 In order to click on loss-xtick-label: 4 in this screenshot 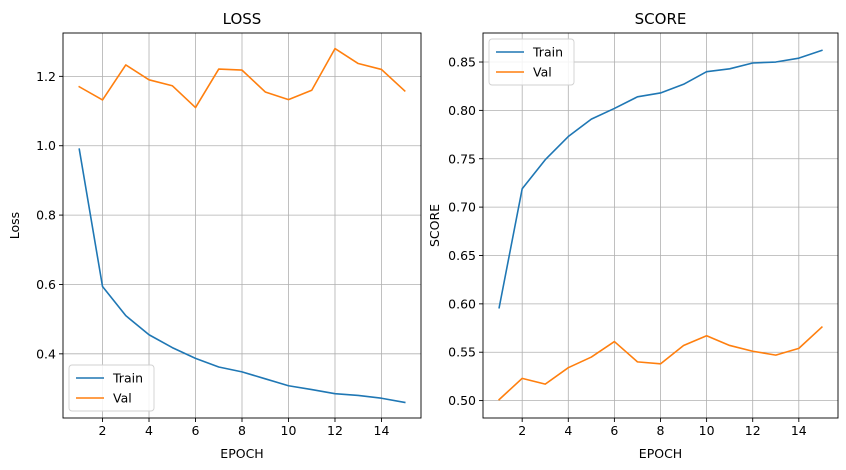, I will do `click(149, 430)`.